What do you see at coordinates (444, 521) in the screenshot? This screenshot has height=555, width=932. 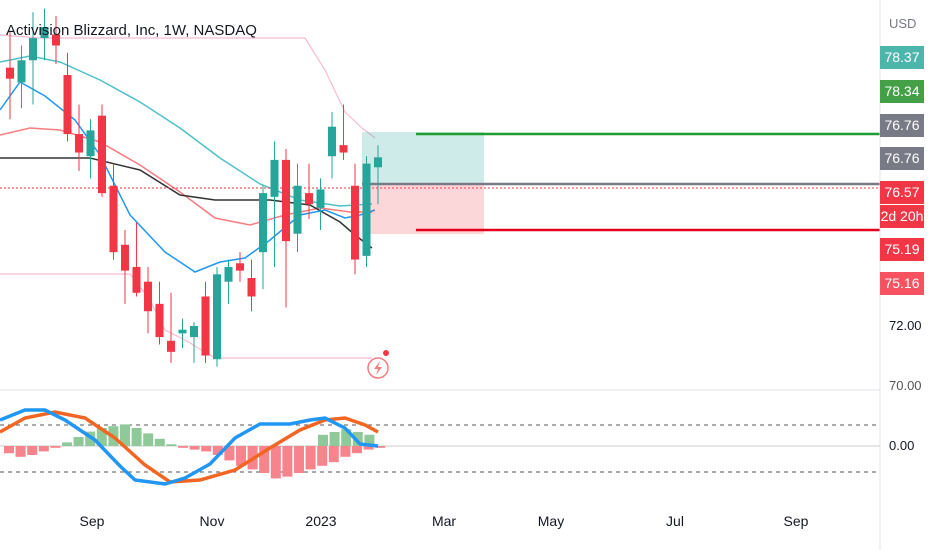 I see `x-axis-label-mar: Mar` at bounding box center [444, 521].